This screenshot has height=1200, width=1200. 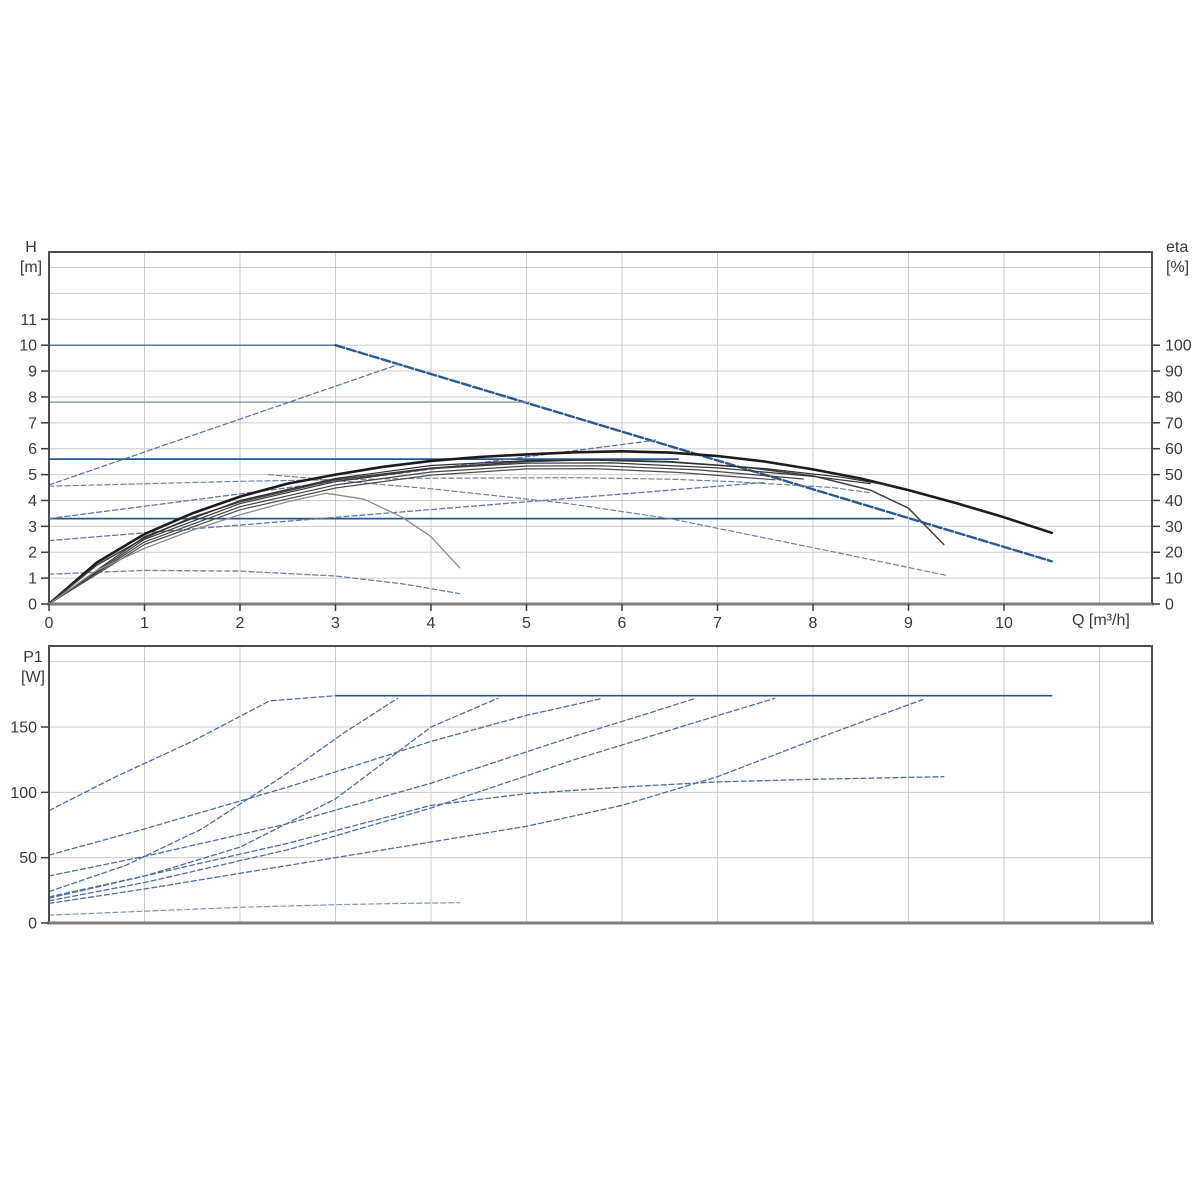 What do you see at coordinates (813, 623) in the screenshot?
I see `x-axis-tick-label: 8` at bounding box center [813, 623].